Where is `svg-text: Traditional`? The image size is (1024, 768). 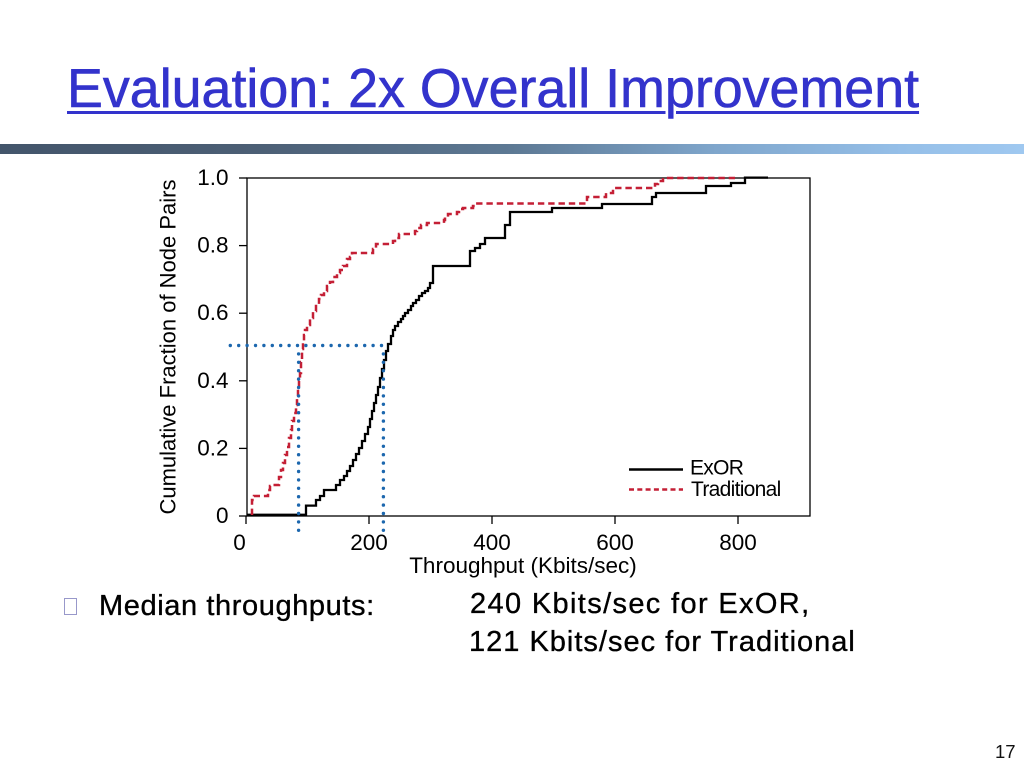
svg-text: Traditional is located at coordinates (736, 489).